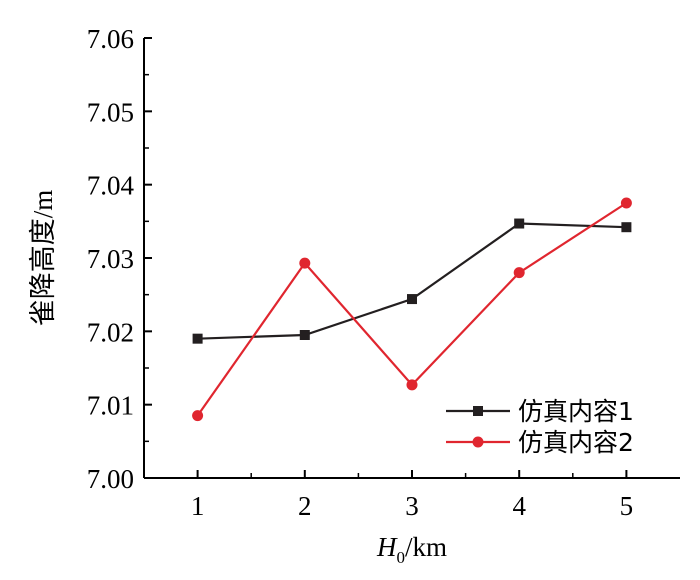 This screenshot has width=700, height=580. What do you see at coordinates (110, 259) in the screenshot?
I see `y-tick-label: 7.03` at bounding box center [110, 259].